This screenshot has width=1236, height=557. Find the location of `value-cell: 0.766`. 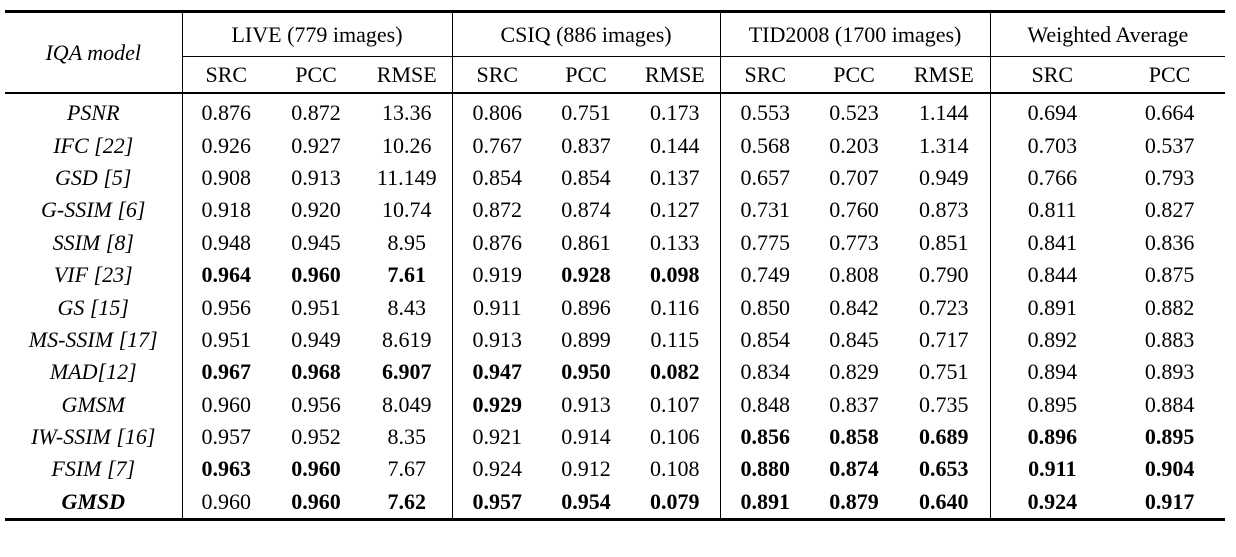

value-cell: 0.766 is located at coordinates (1052, 177).